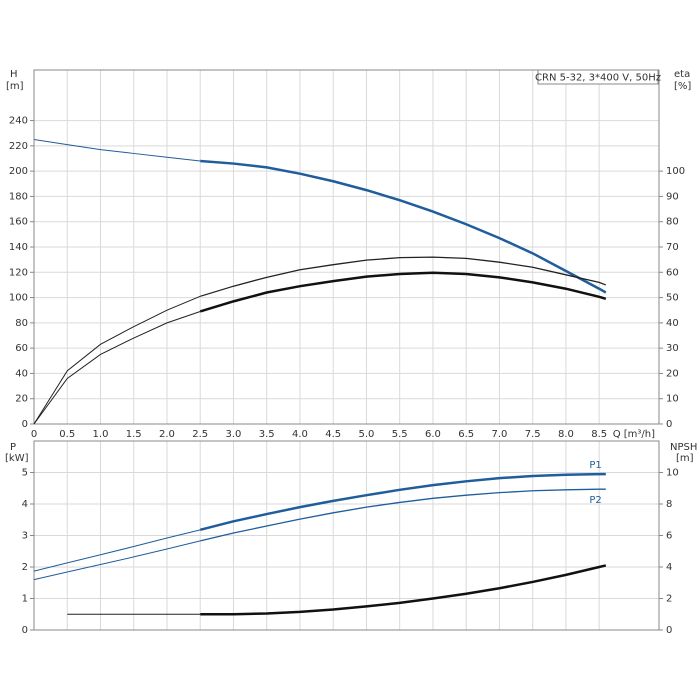 The image size is (700, 700). Describe the element at coordinates (672, 298) in the screenshot. I see `y2-tick-label: 50` at that location.